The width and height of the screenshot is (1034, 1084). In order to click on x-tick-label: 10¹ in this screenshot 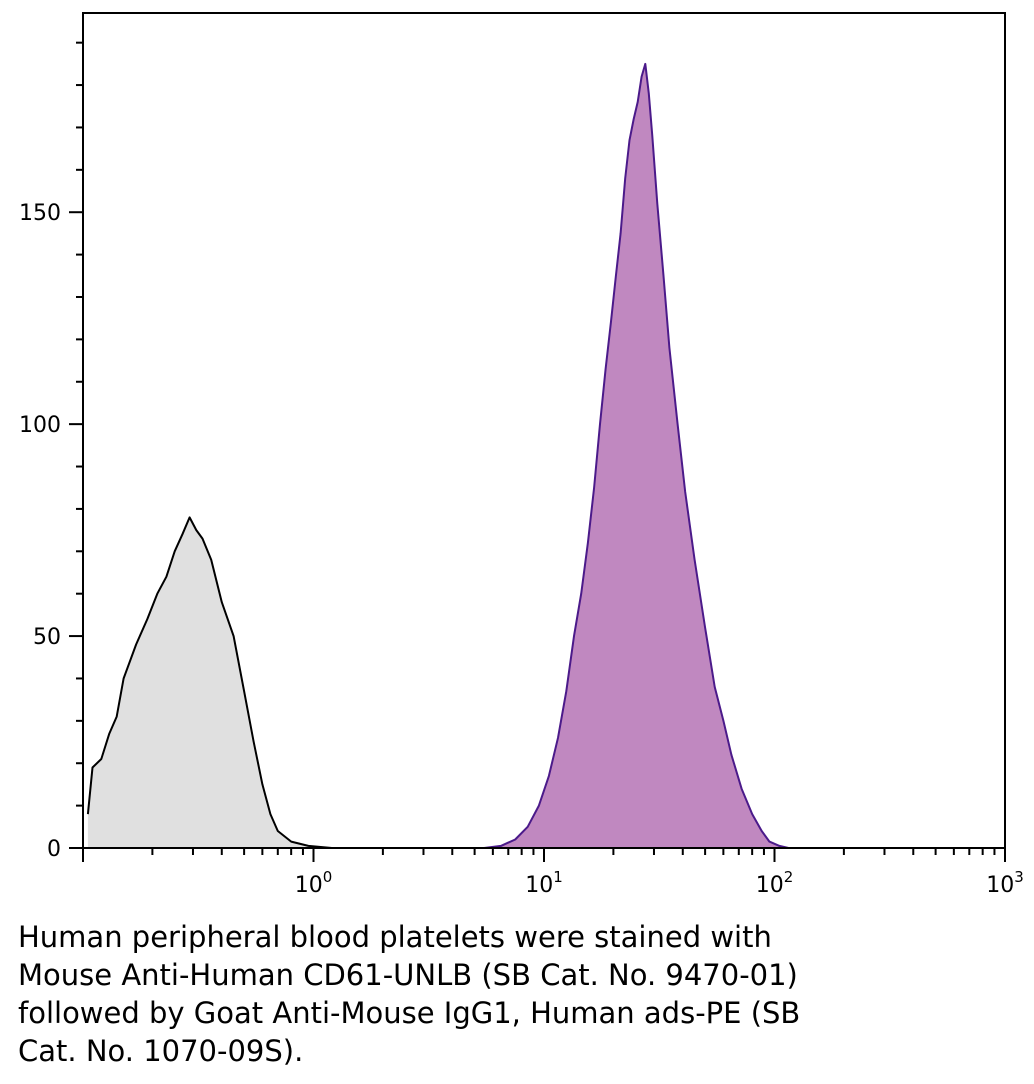, I will do `click(544, 883)`.